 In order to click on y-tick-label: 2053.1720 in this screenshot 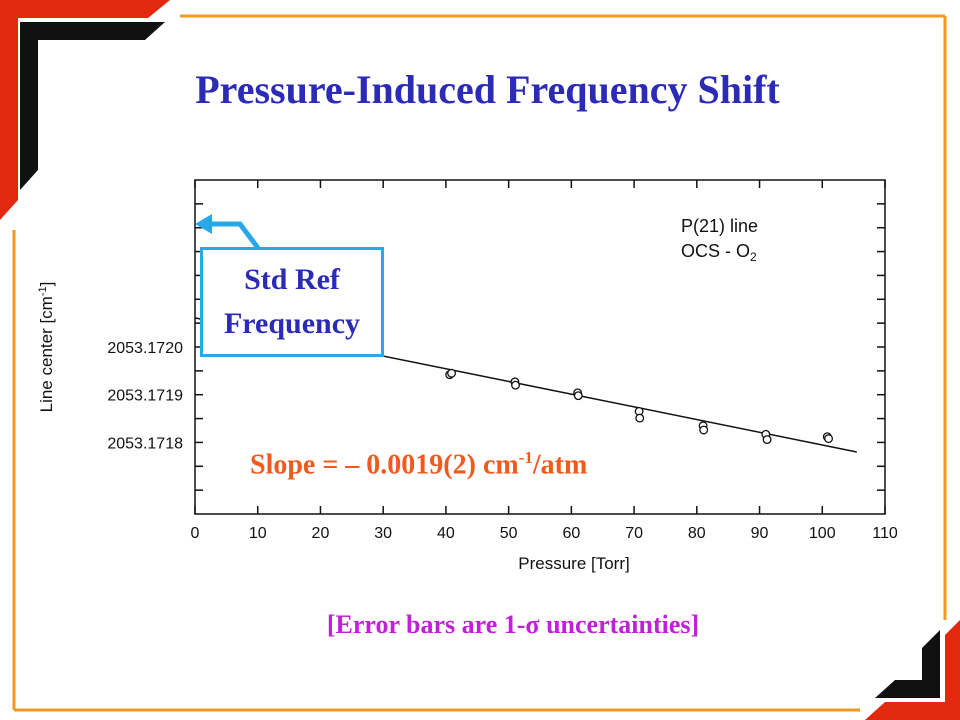, I will do `click(145, 348)`.